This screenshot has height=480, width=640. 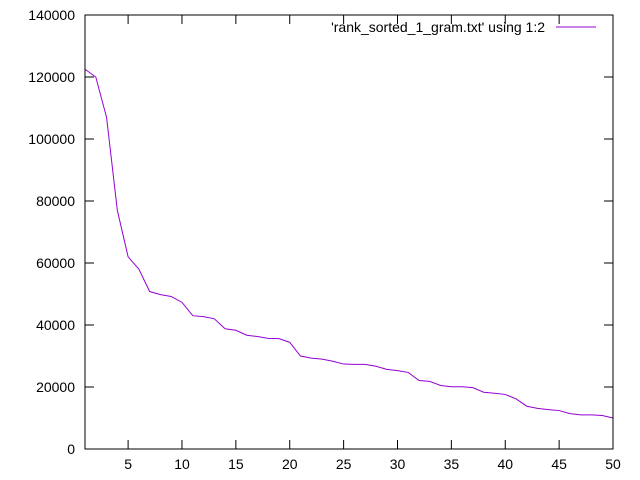 I want to click on x-tick-label: 40, so click(x=505, y=464).